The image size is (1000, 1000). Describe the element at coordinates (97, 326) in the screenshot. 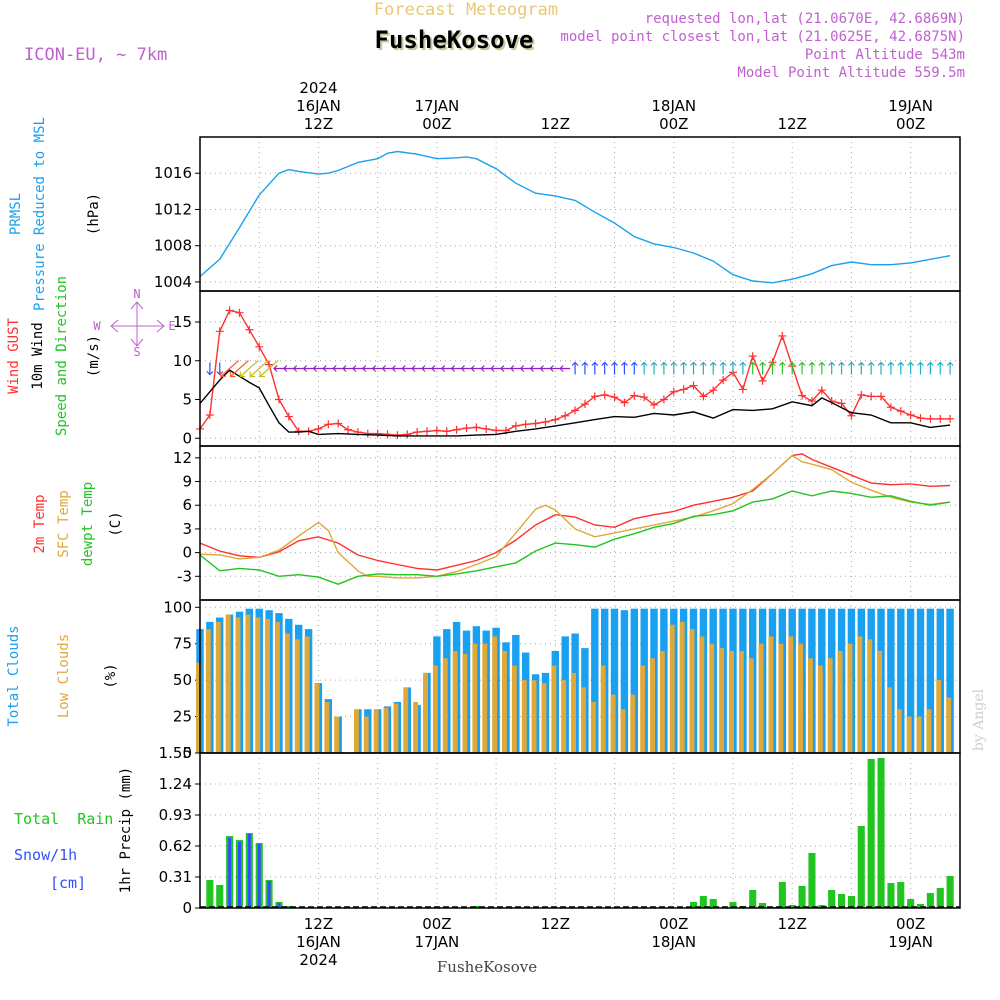

I see `compass-west: W` at that location.